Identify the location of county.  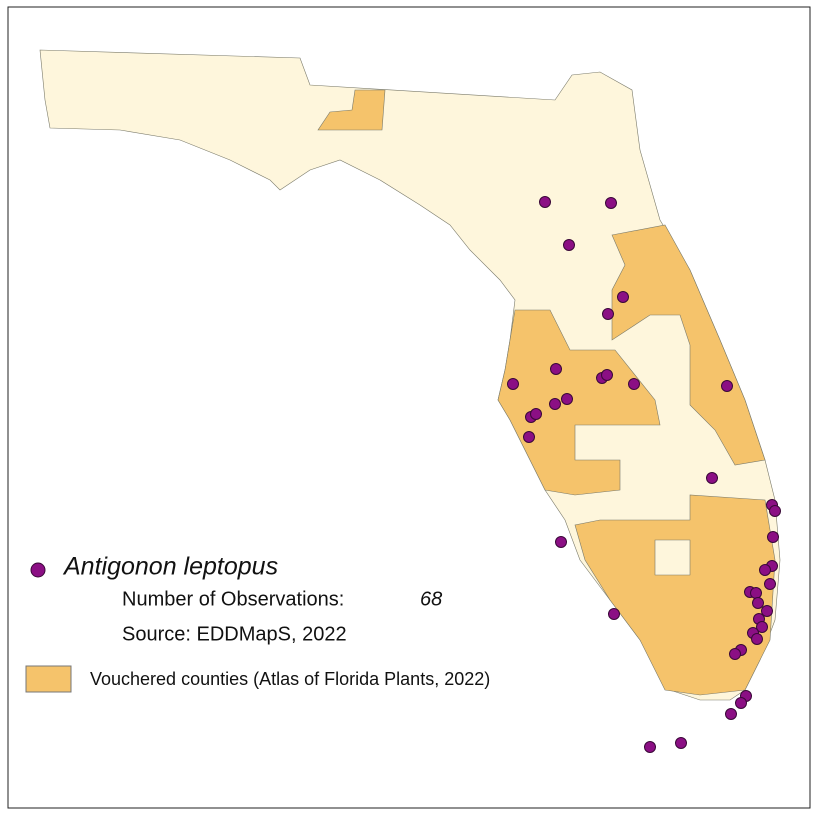
(672, 557).